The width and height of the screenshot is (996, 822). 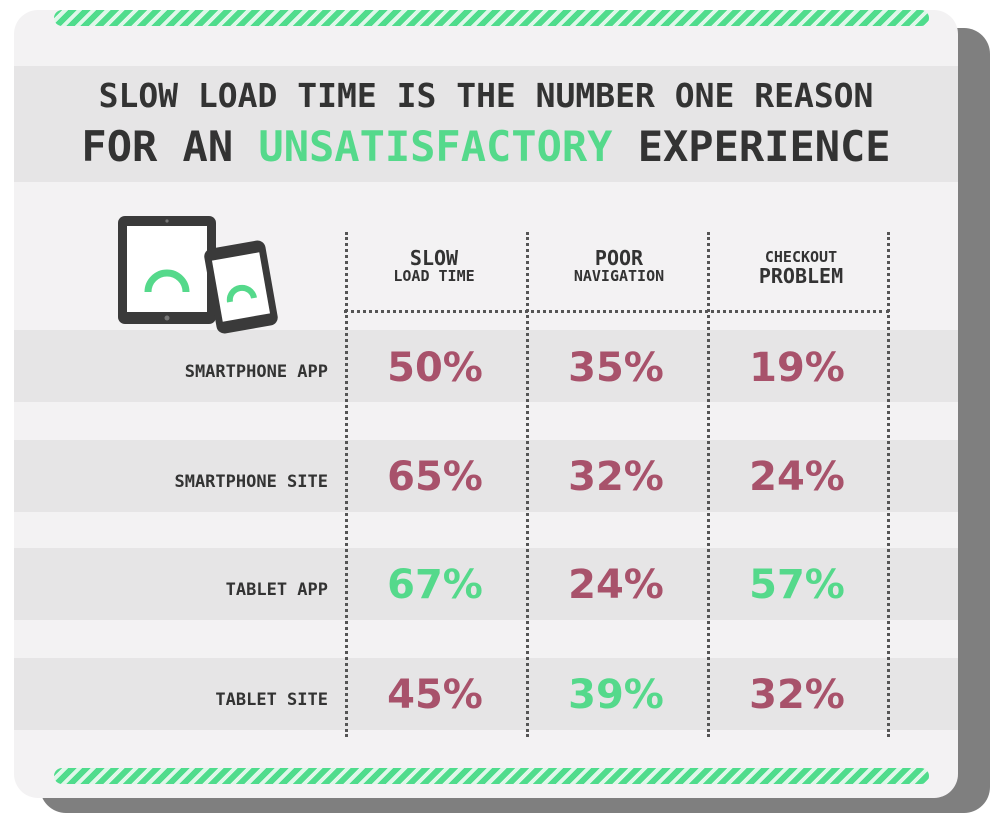 I want to click on row-label-tablet-site: TABLET SITE, so click(x=271, y=700).